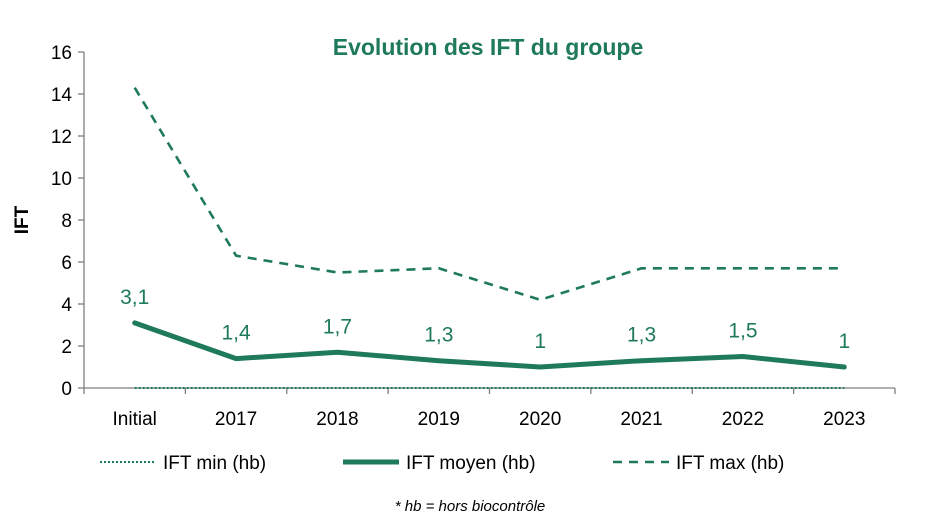 Image resolution: width=943 pixels, height=522 pixels. Describe the element at coordinates (135, 419) in the screenshot. I see `x-tick-label: Initial` at that location.